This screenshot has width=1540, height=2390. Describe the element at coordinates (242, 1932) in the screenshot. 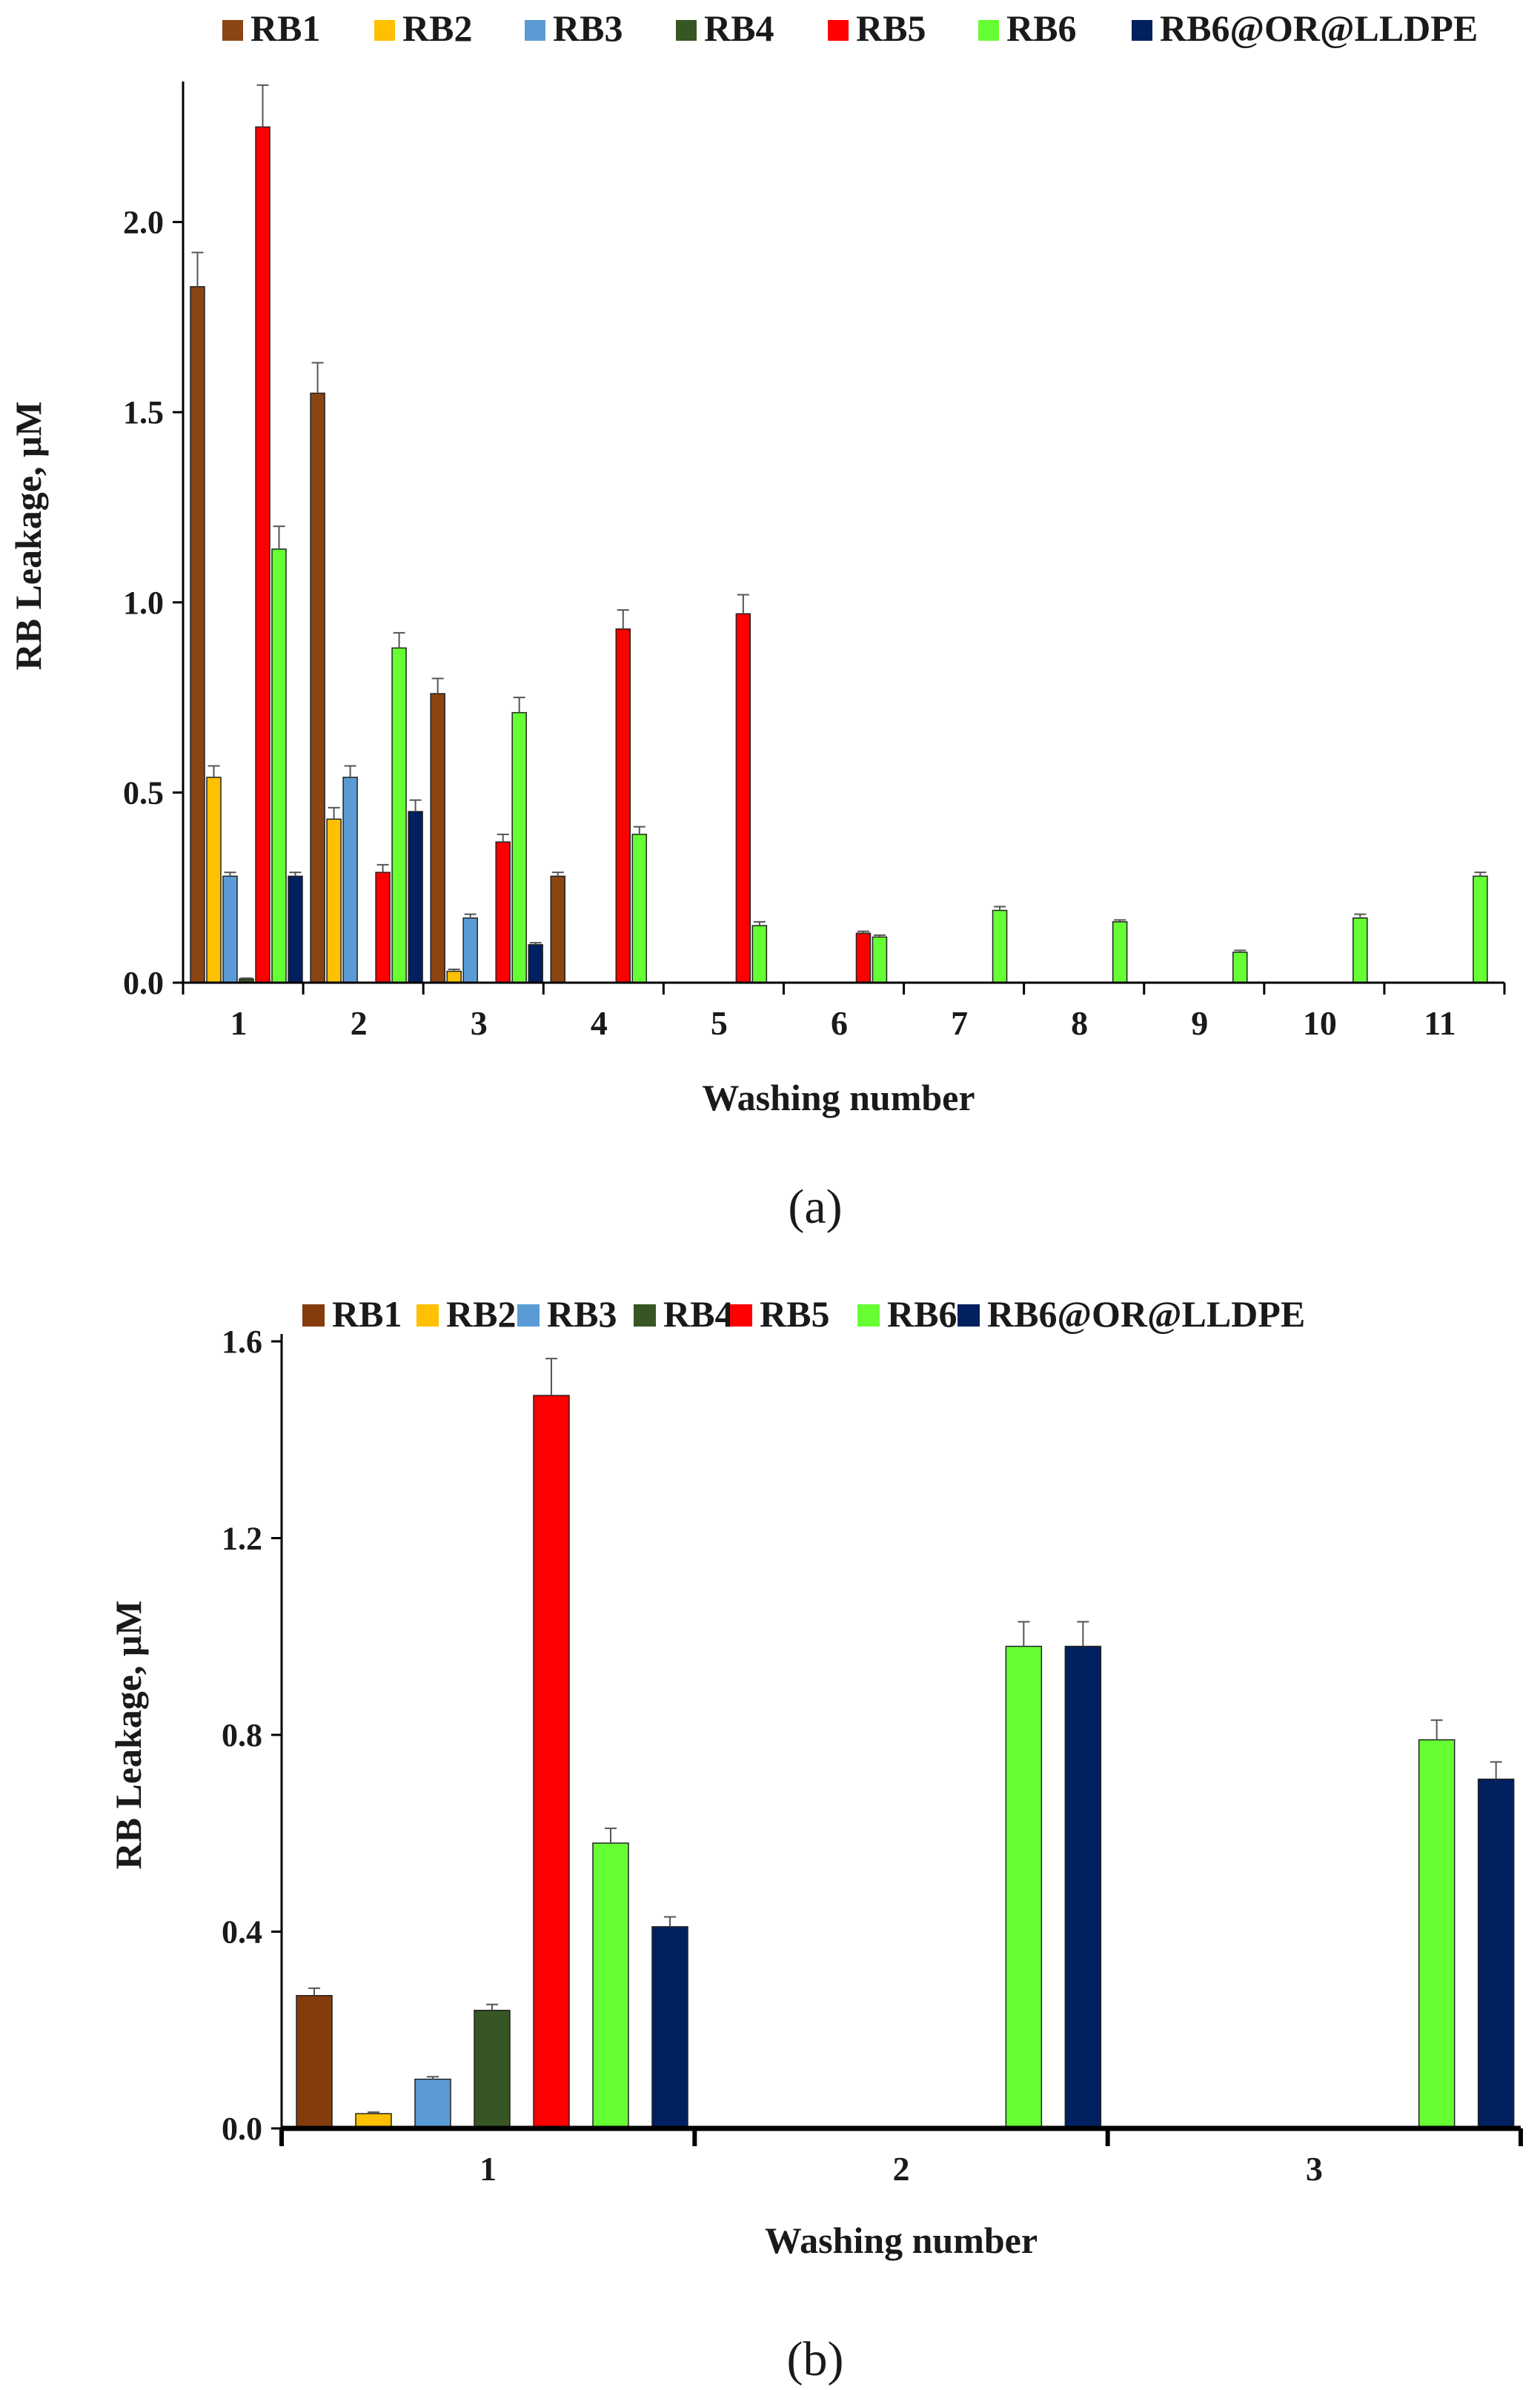

I see `y-tick-label: 0.4` at that location.